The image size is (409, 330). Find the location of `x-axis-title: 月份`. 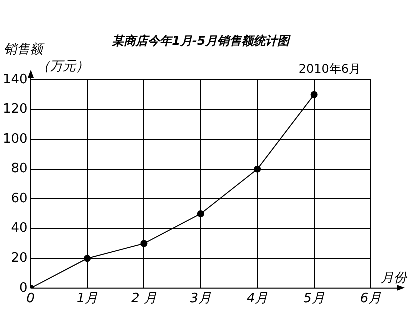

x-axis-title: 月份 is located at coordinates (394, 278).